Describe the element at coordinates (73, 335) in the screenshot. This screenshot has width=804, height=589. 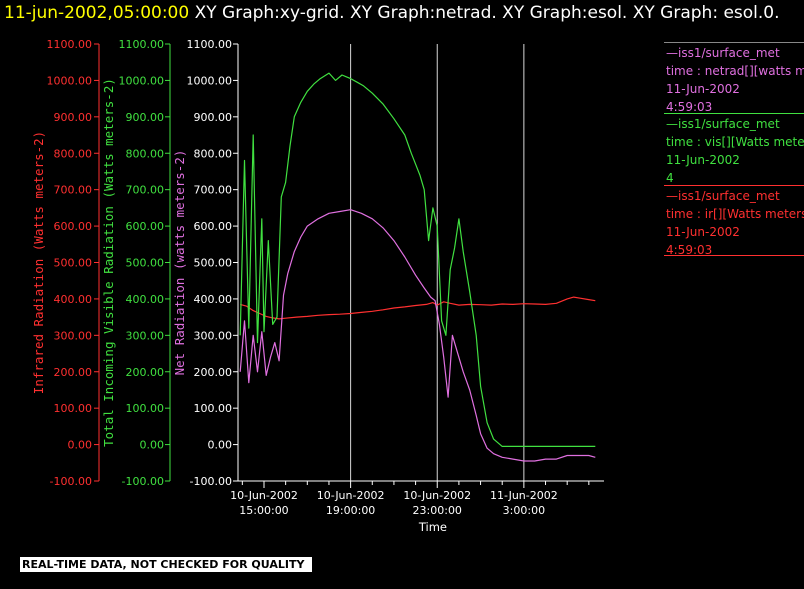
I see `y-tick-label-ir-4: 300.00` at that location.